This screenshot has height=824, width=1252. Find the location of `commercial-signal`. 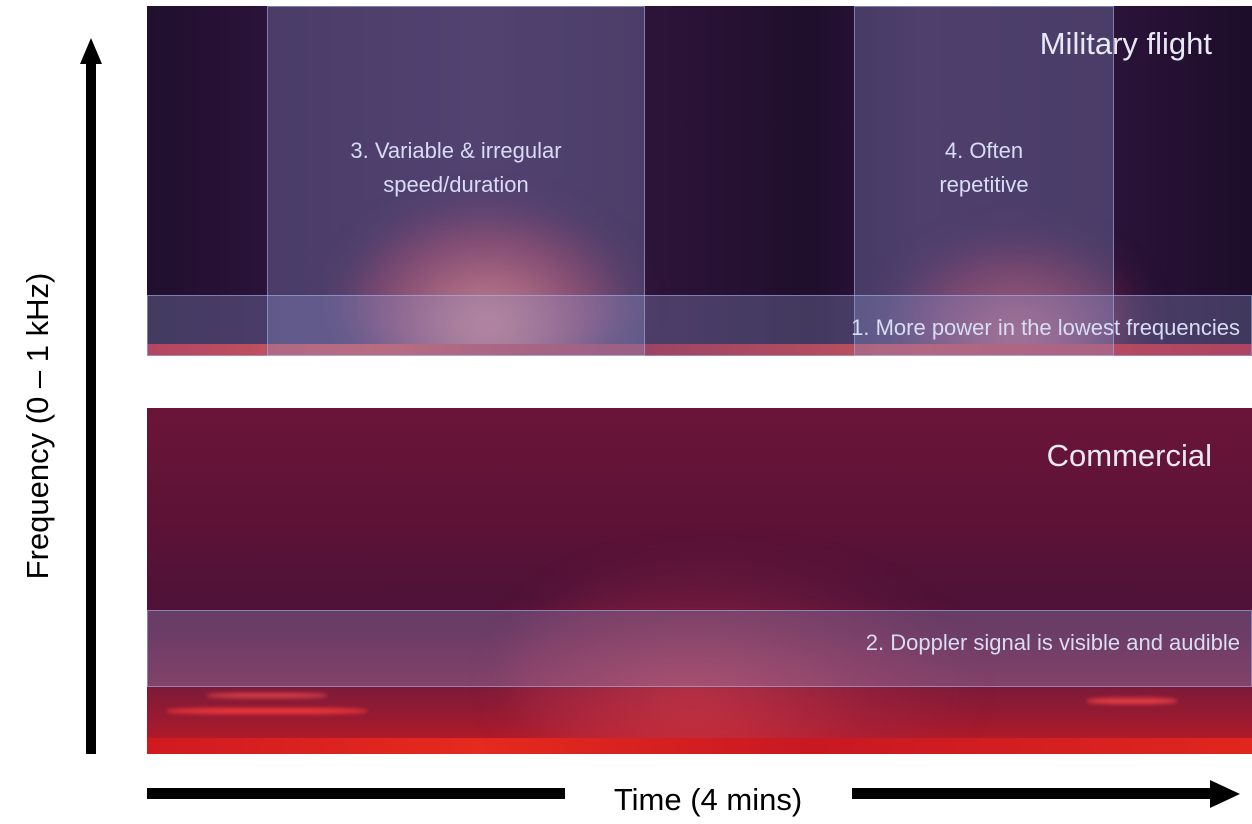

commercial-signal is located at coordinates (737, 656).